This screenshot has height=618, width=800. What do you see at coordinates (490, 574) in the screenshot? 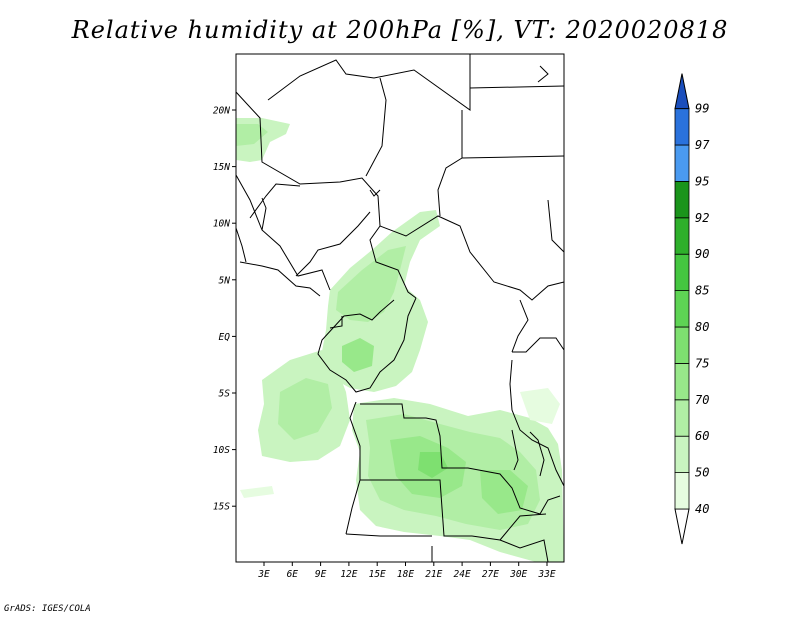
I see `lon-tick-label: 27E` at bounding box center [490, 574].